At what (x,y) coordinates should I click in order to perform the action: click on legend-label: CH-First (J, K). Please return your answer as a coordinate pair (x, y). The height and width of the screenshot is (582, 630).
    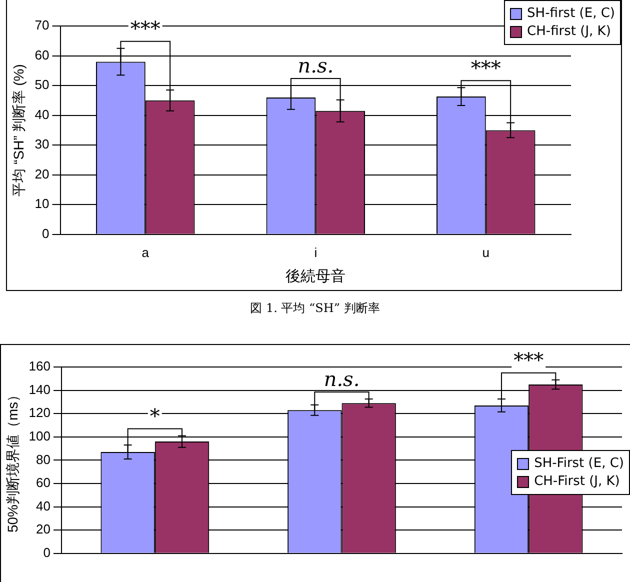
    Looking at the image, I should click on (577, 481).